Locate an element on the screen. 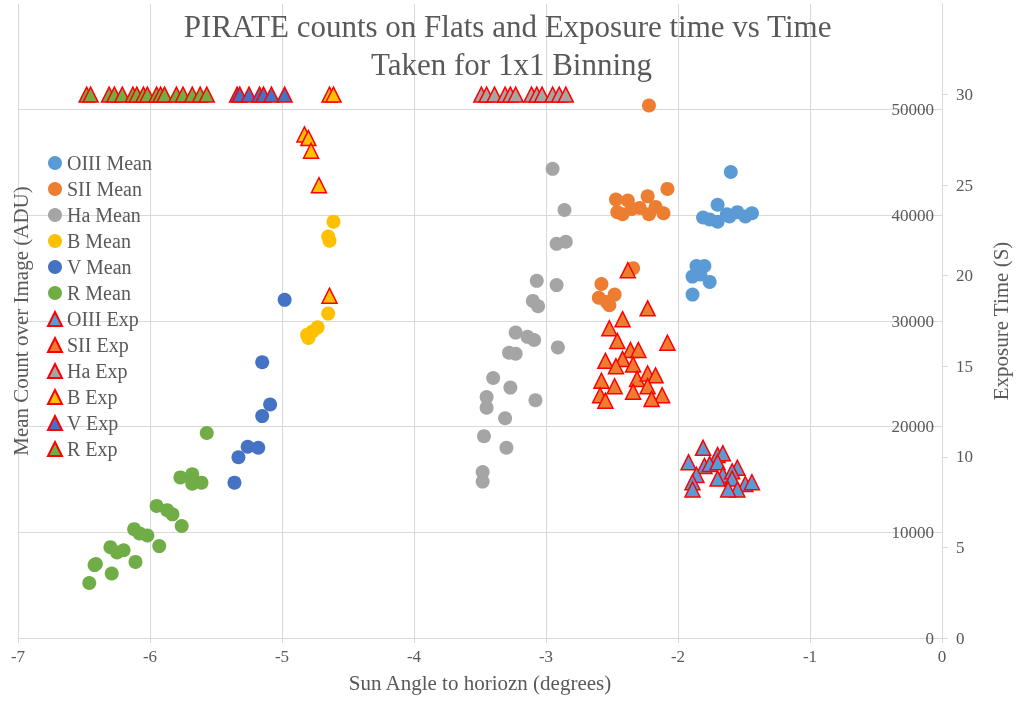 This screenshot has height=713, width=1023. y-tick-label: 0 is located at coordinates (929, 638).